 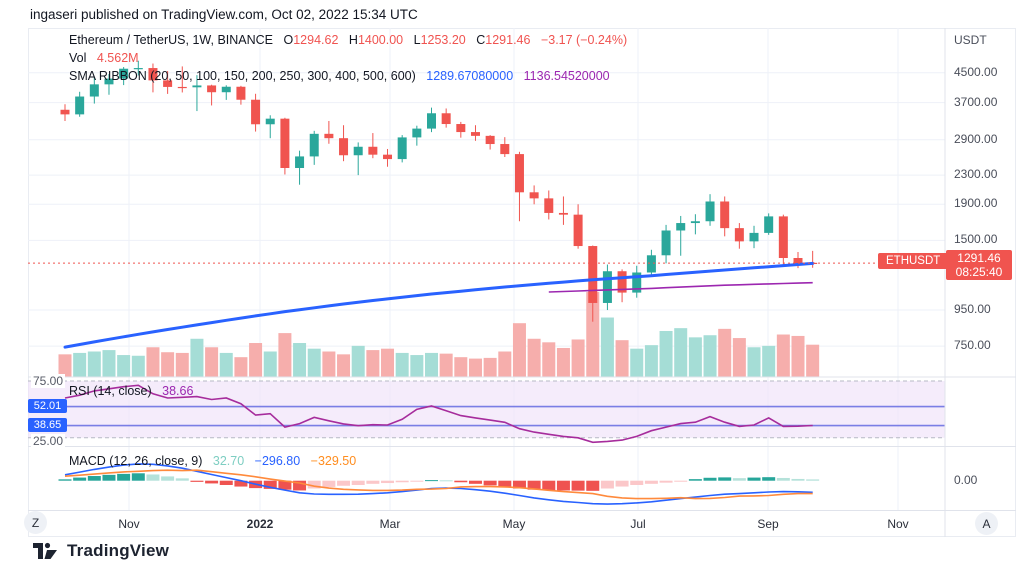 What do you see at coordinates (260, 524) in the screenshot?
I see `time-axis-label: 2022` at bounding box center [260, 524].